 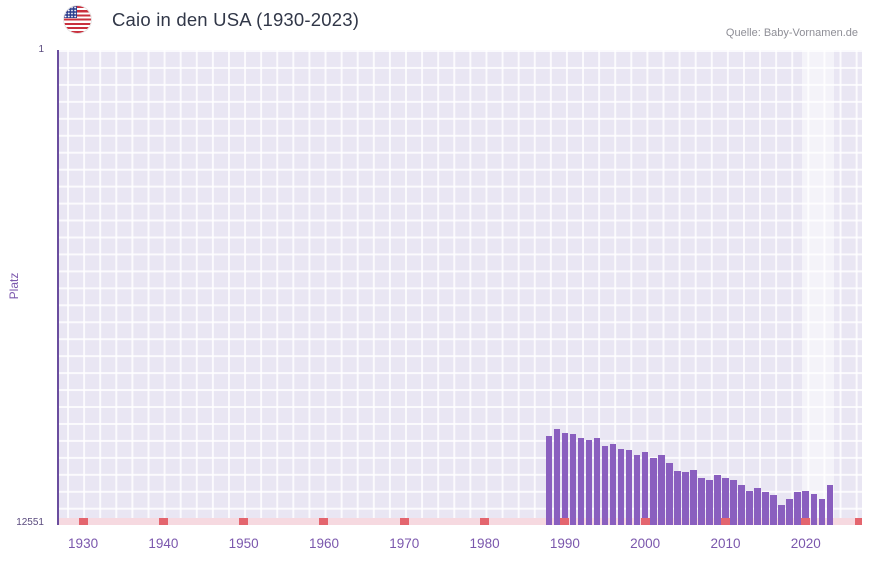 What do you see at coordinates (661, 489) in the screenshot?
I see `rank-bar-2002` at bounding box center [661, 489].